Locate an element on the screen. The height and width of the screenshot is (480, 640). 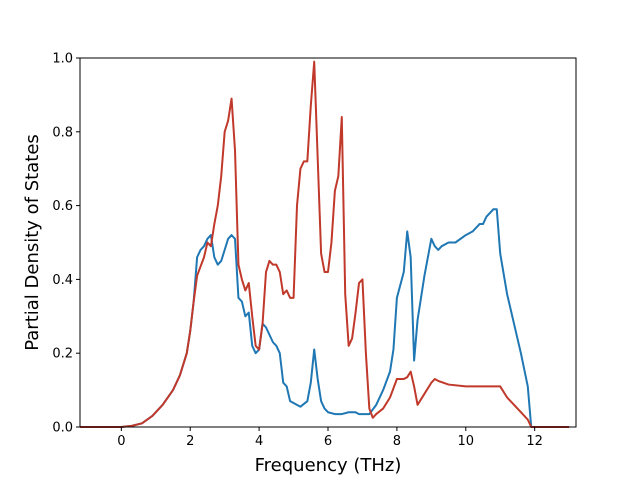
x-axis-ticks: 0 2 4 6 8 10 12 is located at coordinates (330, 438).